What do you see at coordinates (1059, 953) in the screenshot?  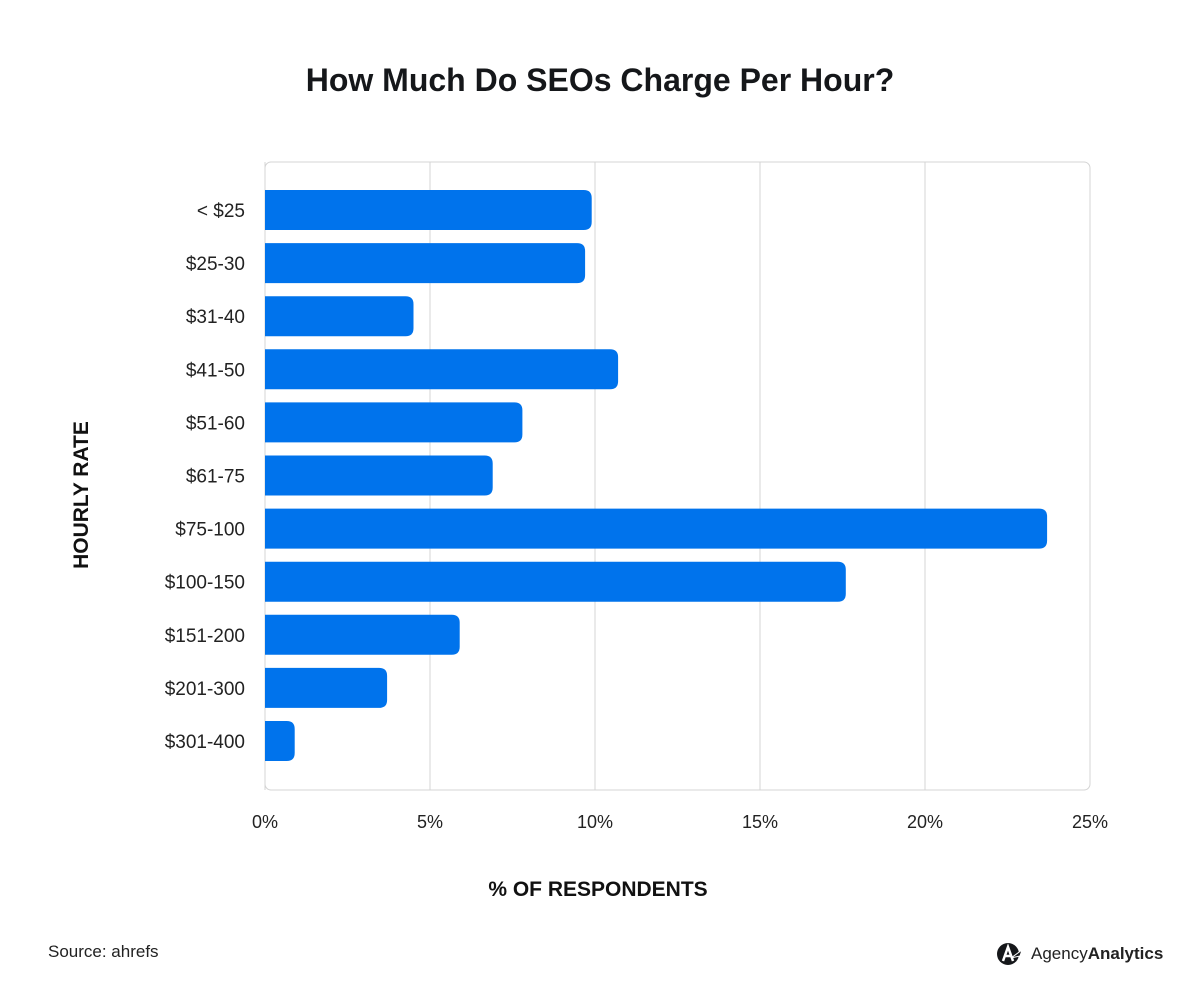 I see `brand-light: Agency` at bounding box center [1059, 953].